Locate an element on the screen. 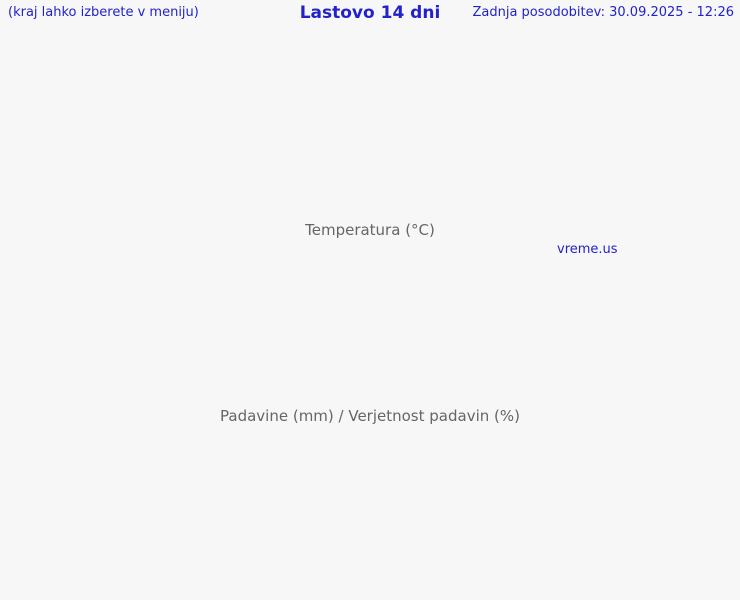 The image size is (740, 600). page-title: Lastovo 14 dni is located at coordinates (370, 13).